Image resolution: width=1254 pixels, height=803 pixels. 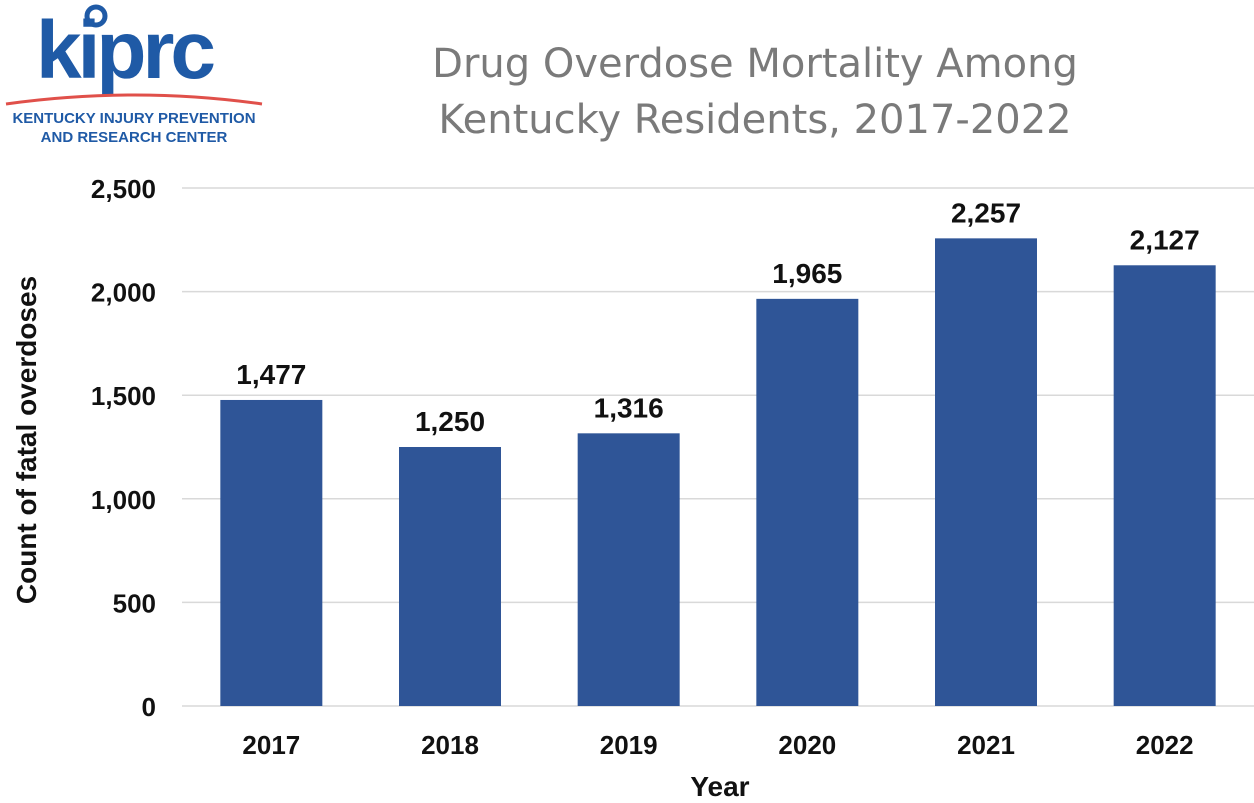 What do you see at coordinates (134, 99) in the screenshot?
I see `logo-swoosh-icon` at bounding box center [134, 99].